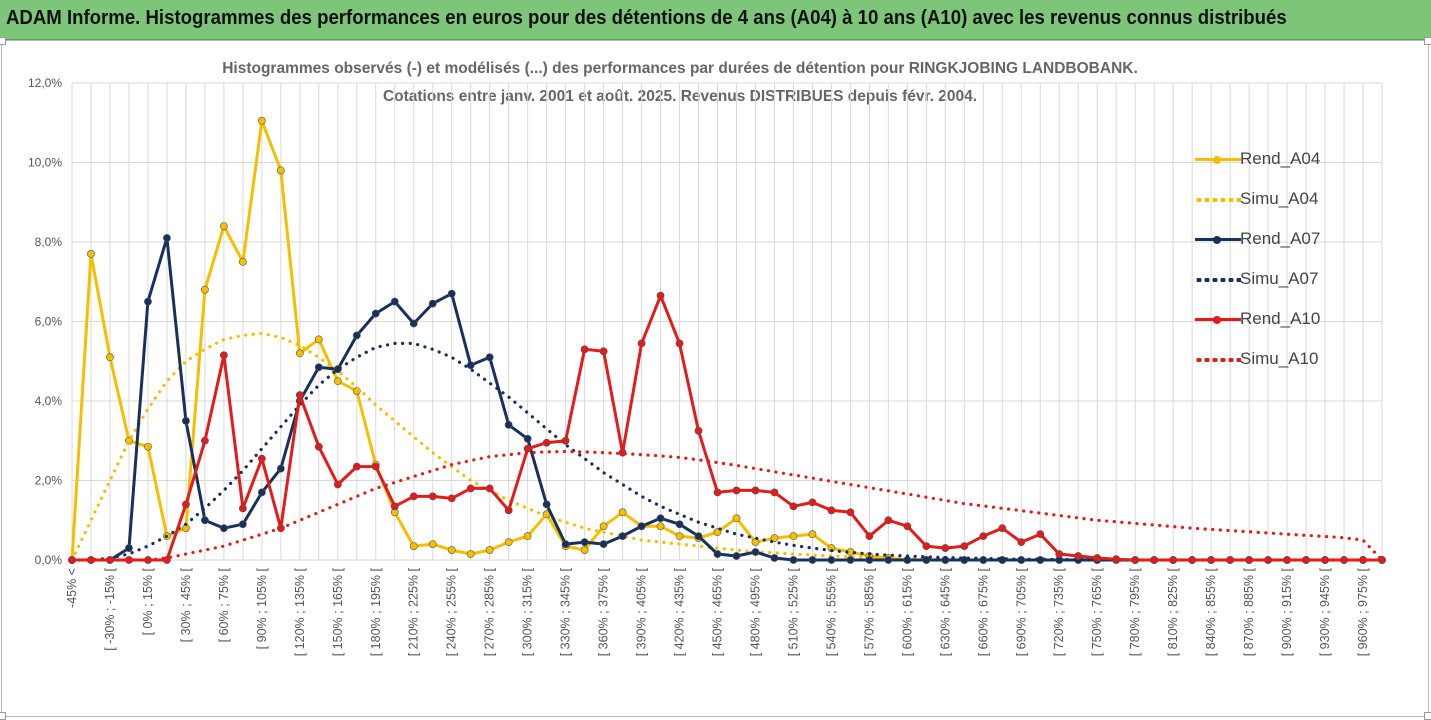 This screenshot has height=720, width=1431. Describe the element at coordinates (1217, 239) in the screenshot. I see `legend-marker-rend-a07` at that location.